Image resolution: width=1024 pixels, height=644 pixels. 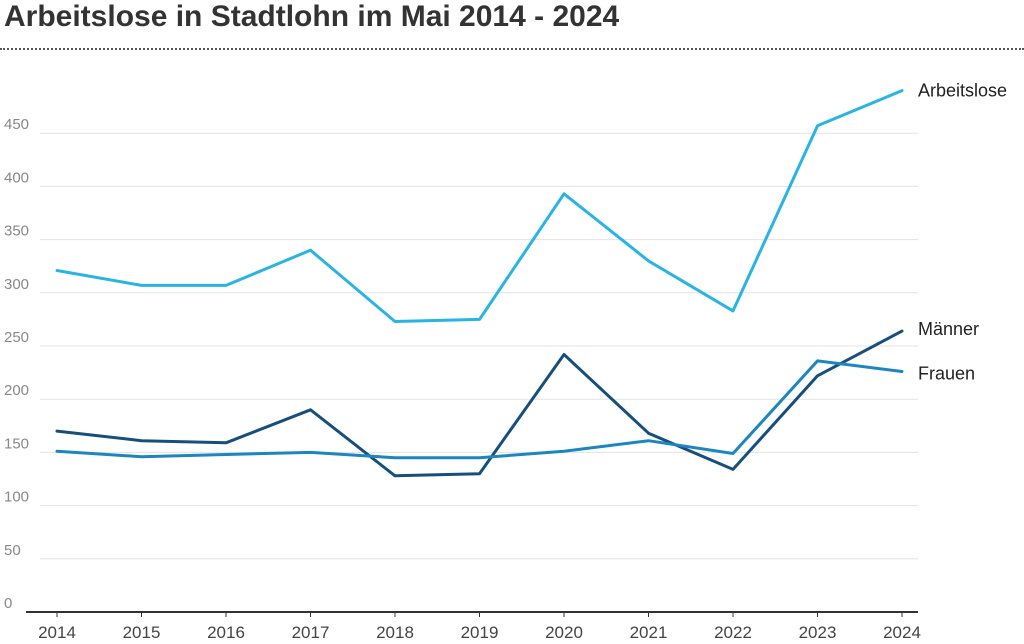 What do you see at coordinates (512, 49) in the screenshot?
I see `title-divider` at bounding box center [512, 49].